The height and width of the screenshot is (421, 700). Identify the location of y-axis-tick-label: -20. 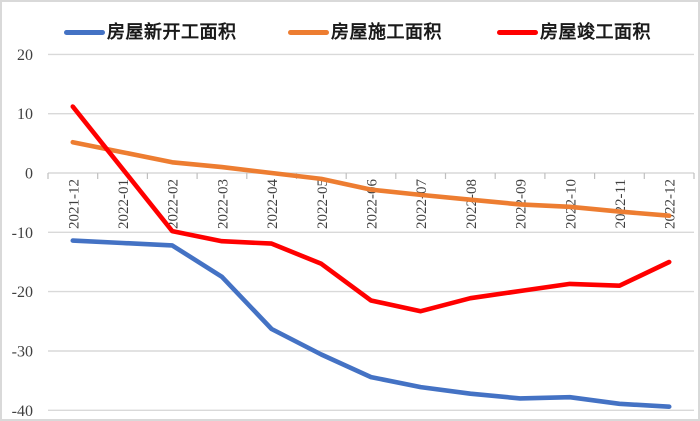
(22, 292).